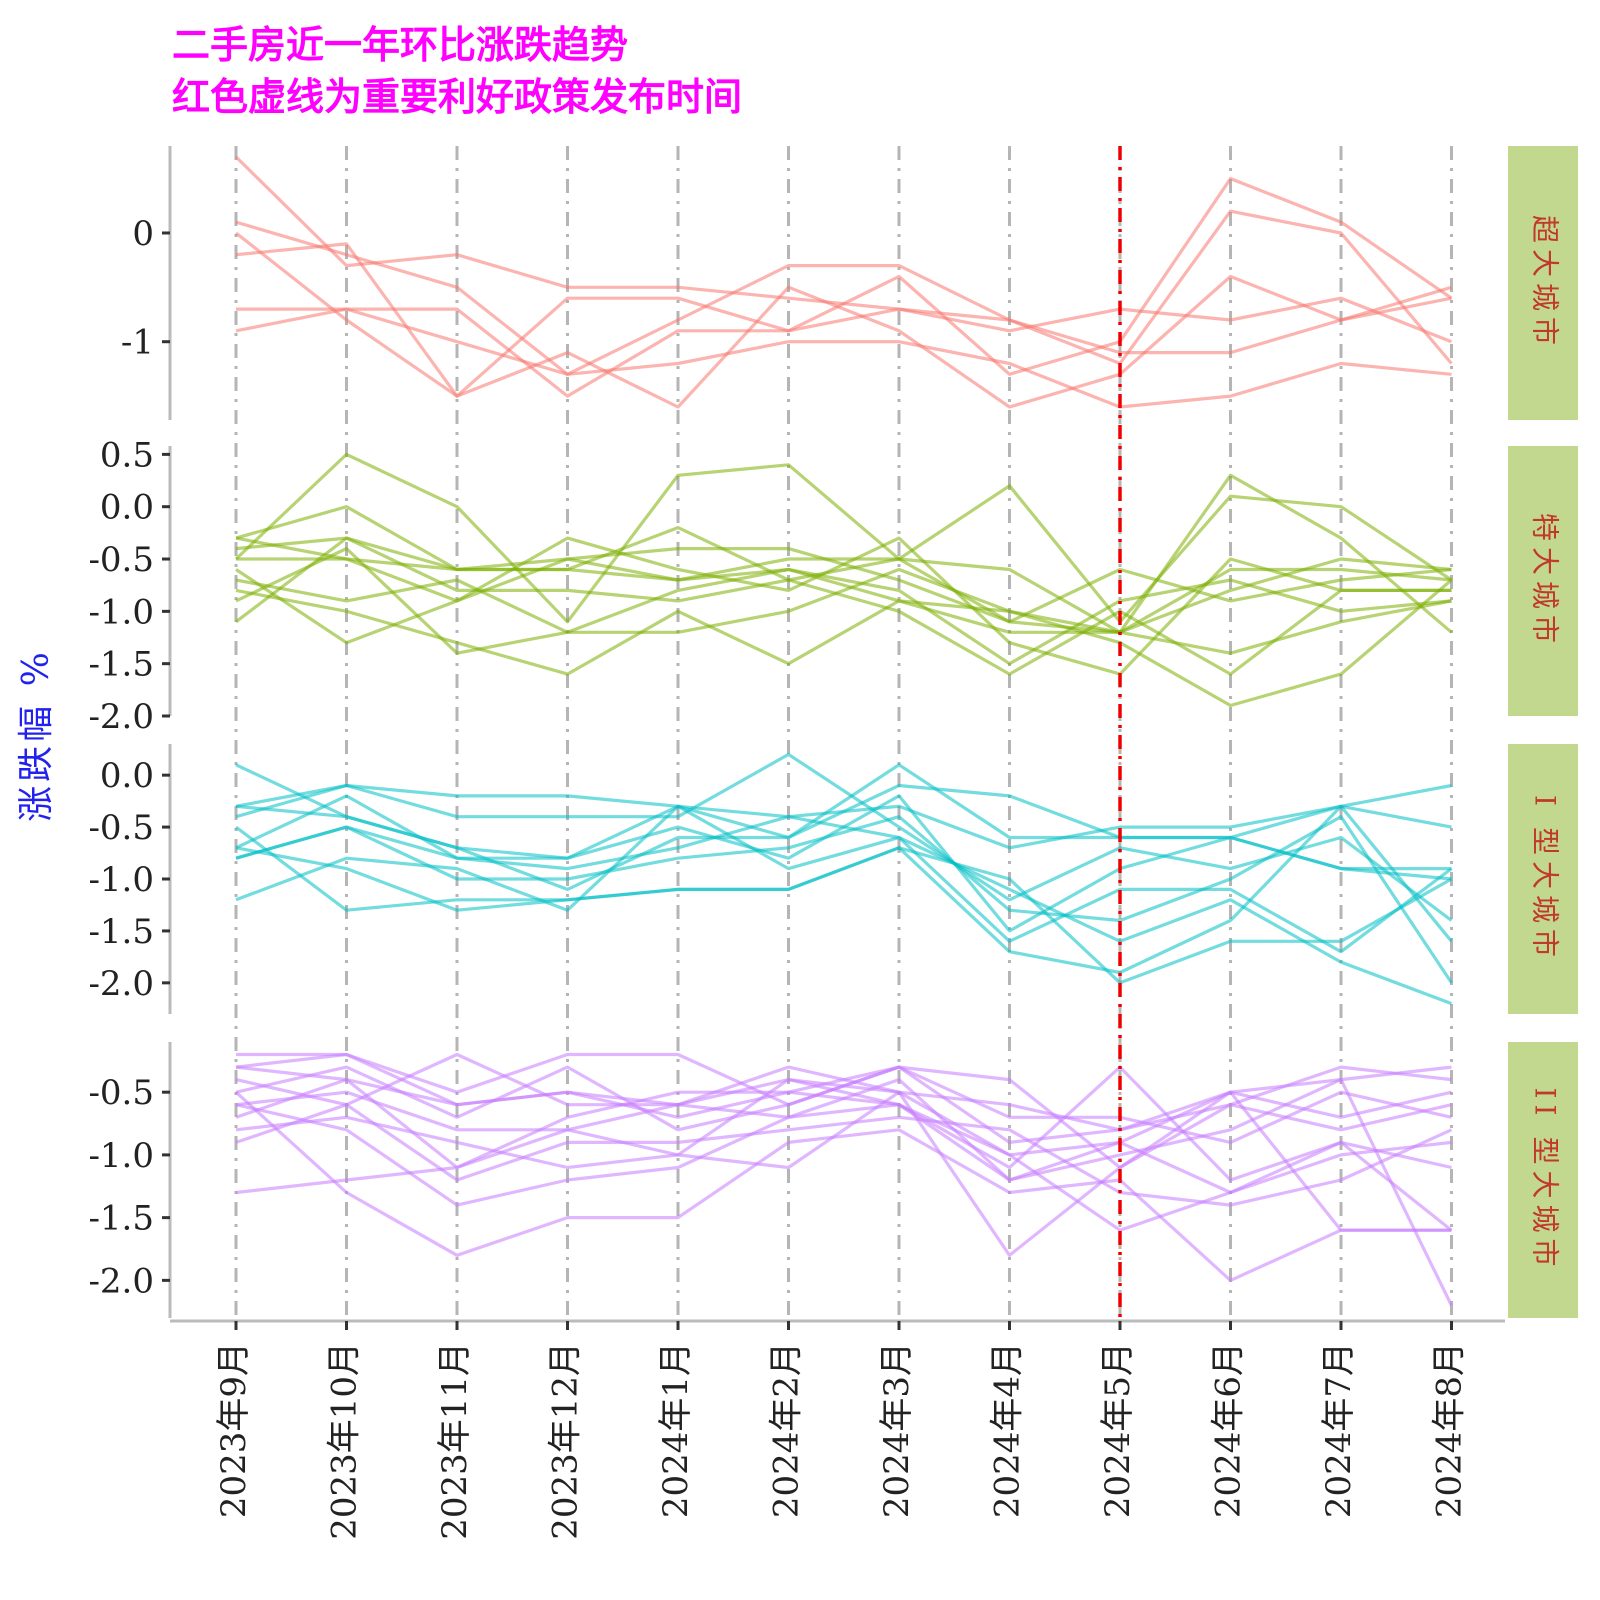  I want to click on facet-strip-label: 特大城市, so click(1545, 581).